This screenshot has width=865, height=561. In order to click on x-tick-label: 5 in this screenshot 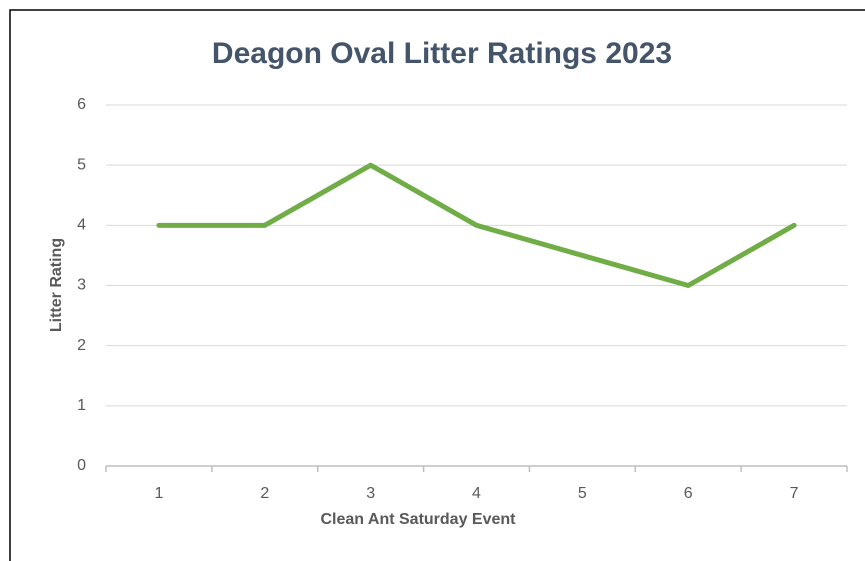, I will do `click(582, 493)`.